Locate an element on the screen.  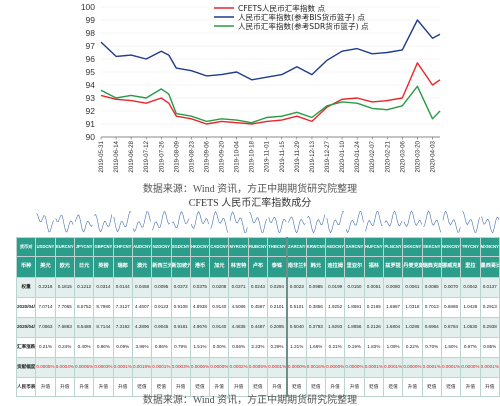
table-cell: 8.7980 is located at coordinates (103, 307).